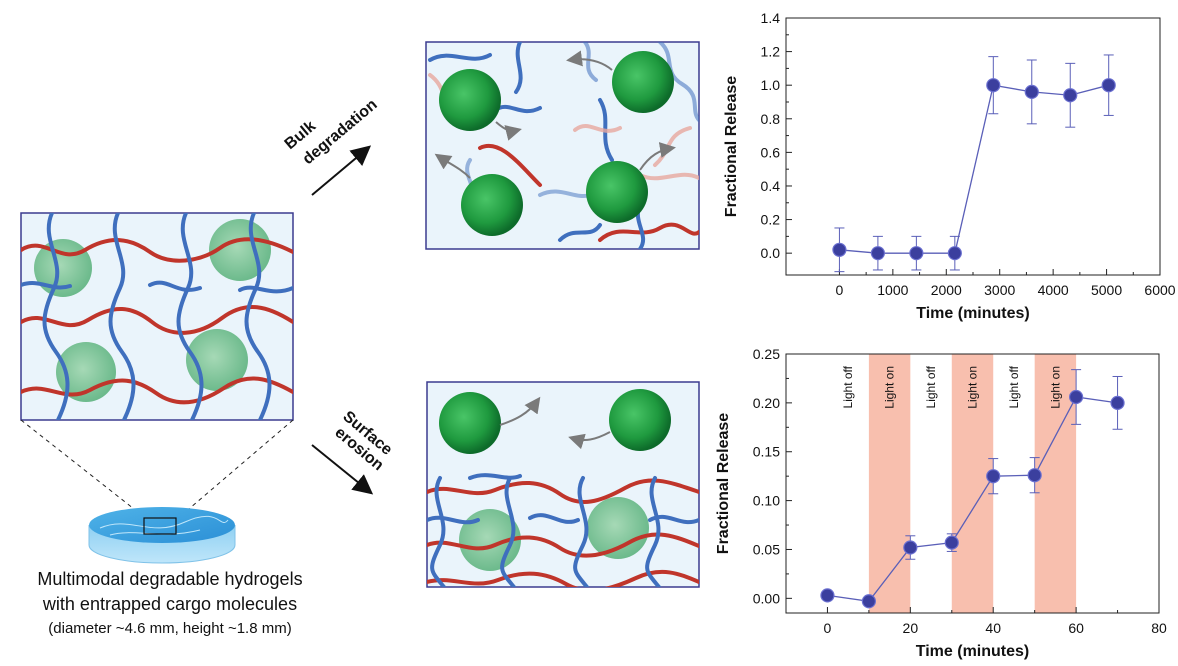  Describe the element at coordinates (771, 18) in the screenshot. I see `y-tick-label: 1.4` at that location.